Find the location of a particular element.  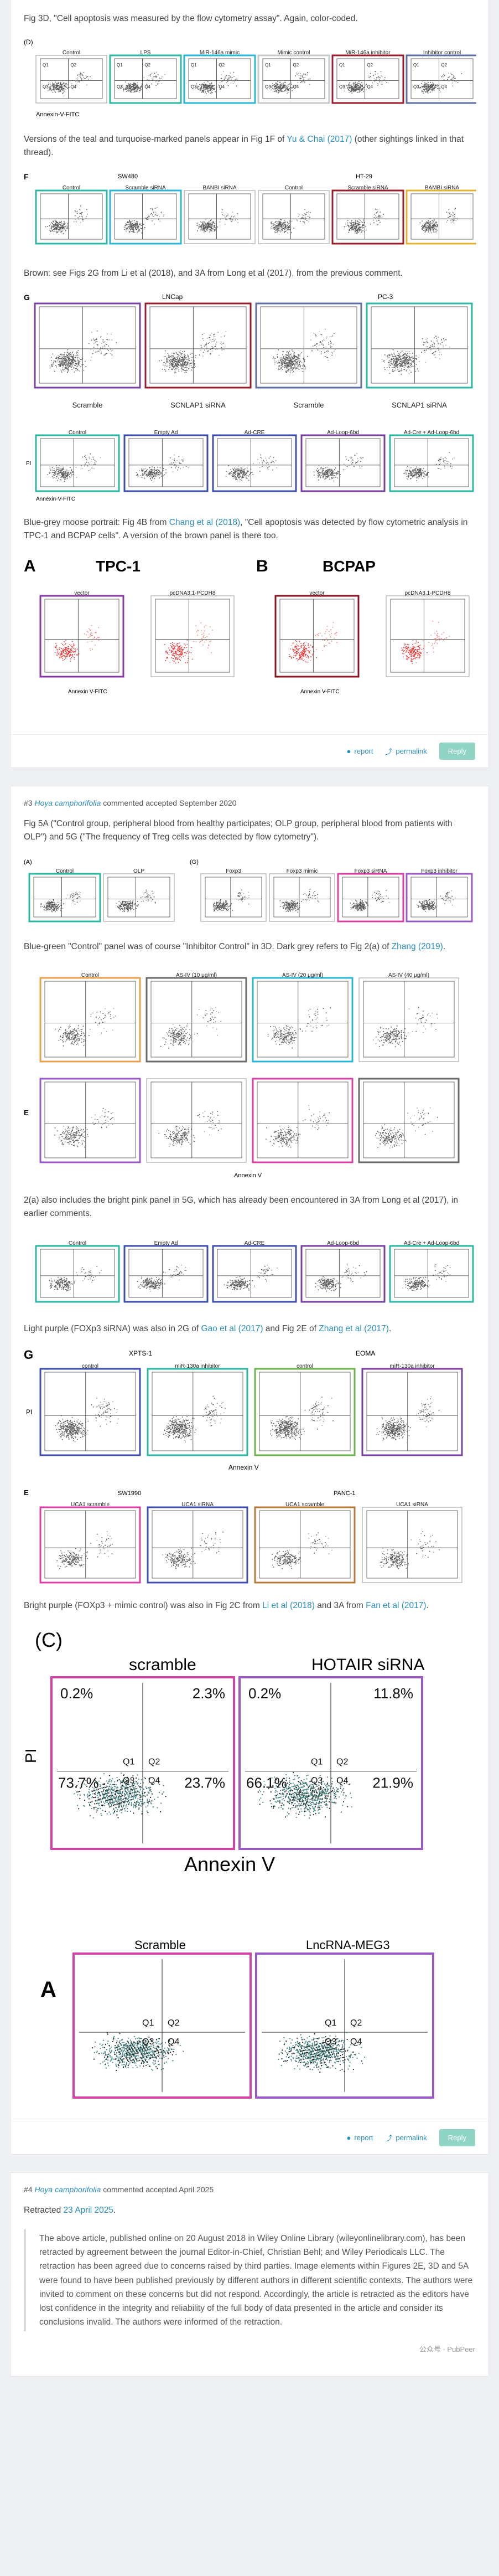

panel-title: MiR-146a mimic is located at coordinates (220, 53).